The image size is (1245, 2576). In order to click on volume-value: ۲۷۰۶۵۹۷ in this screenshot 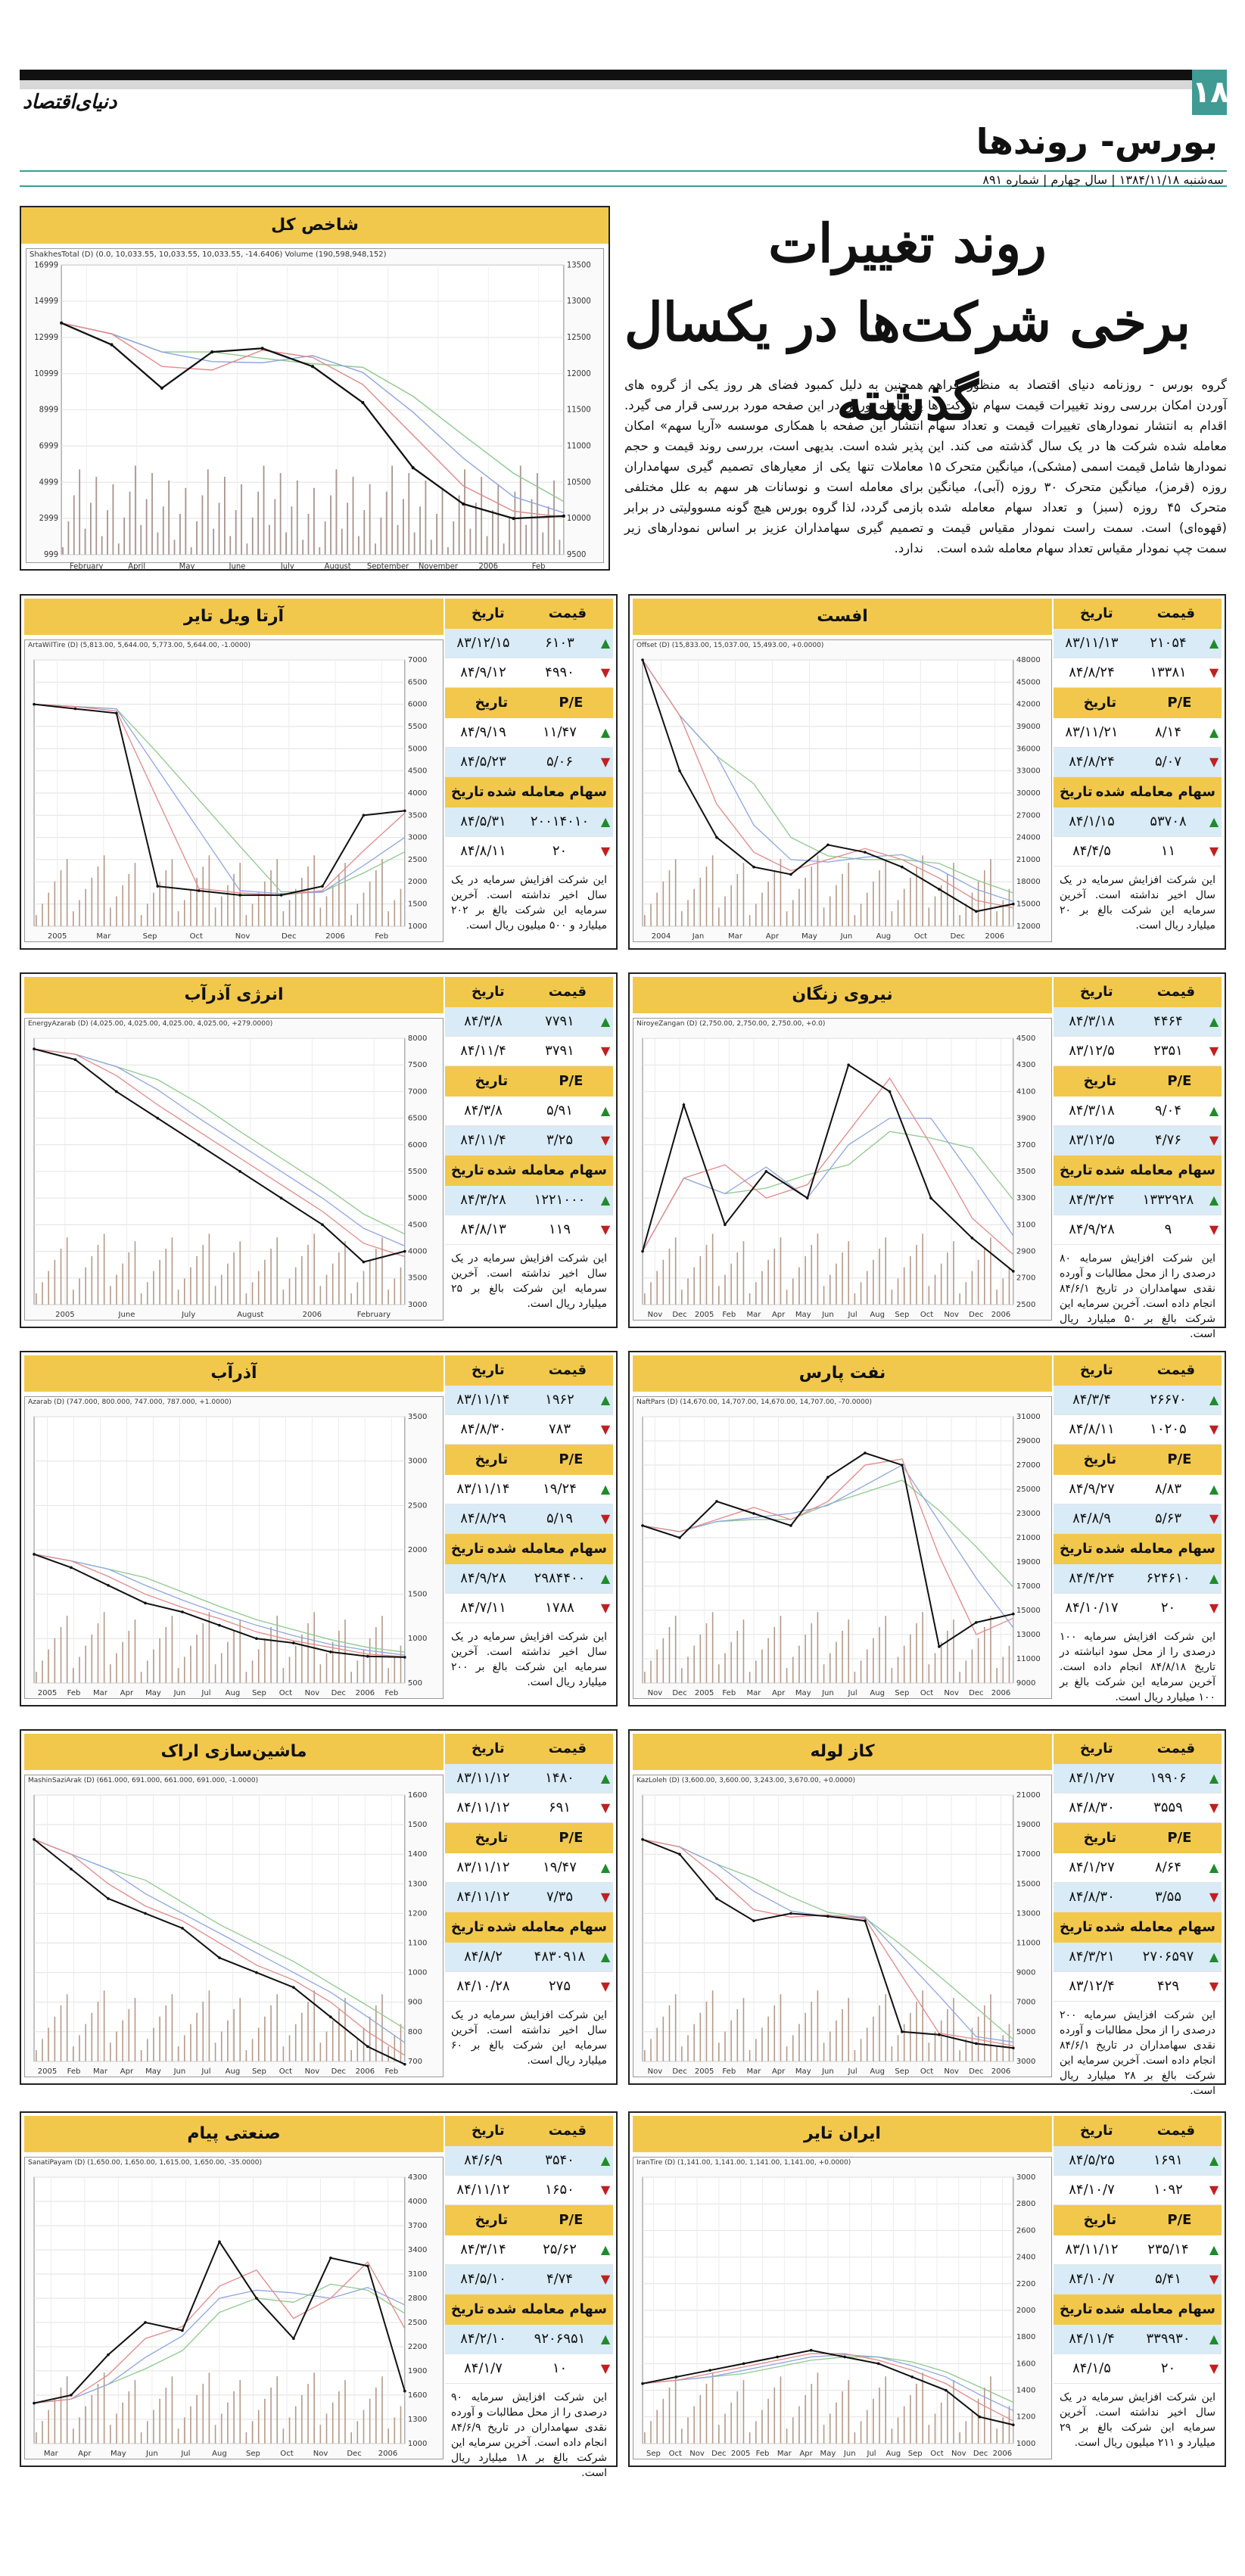, I will do `click(1168, 1957)`.